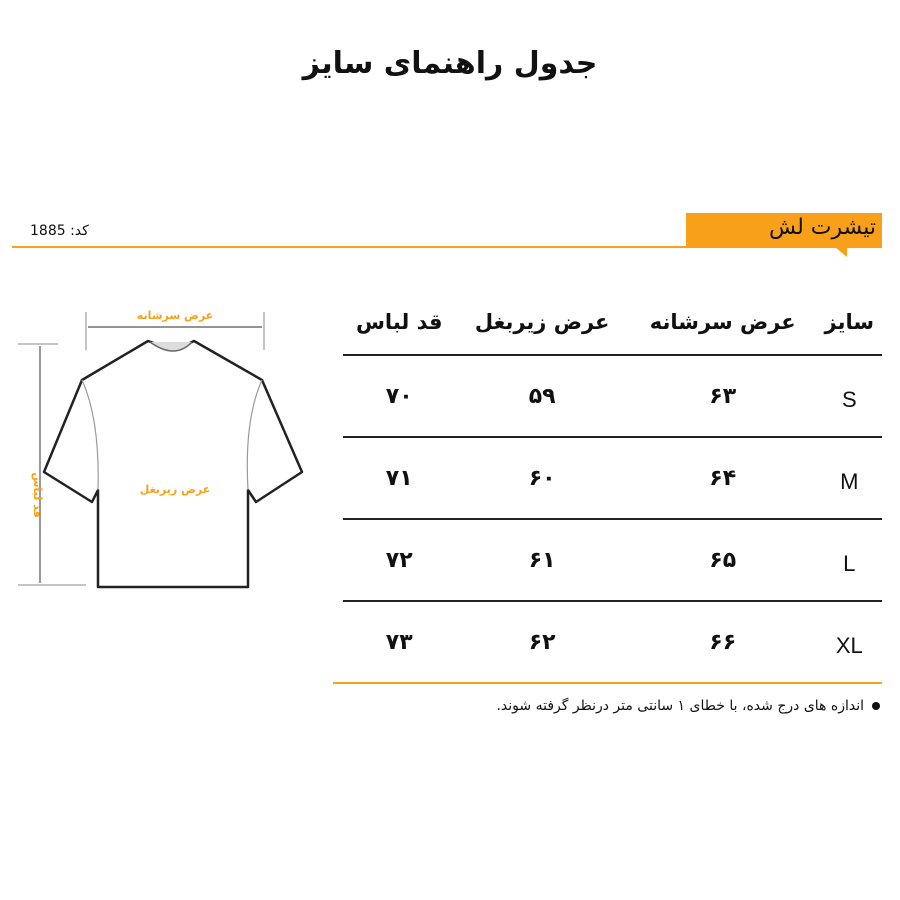  I want to click on cell-size: M, so click(849, 477).